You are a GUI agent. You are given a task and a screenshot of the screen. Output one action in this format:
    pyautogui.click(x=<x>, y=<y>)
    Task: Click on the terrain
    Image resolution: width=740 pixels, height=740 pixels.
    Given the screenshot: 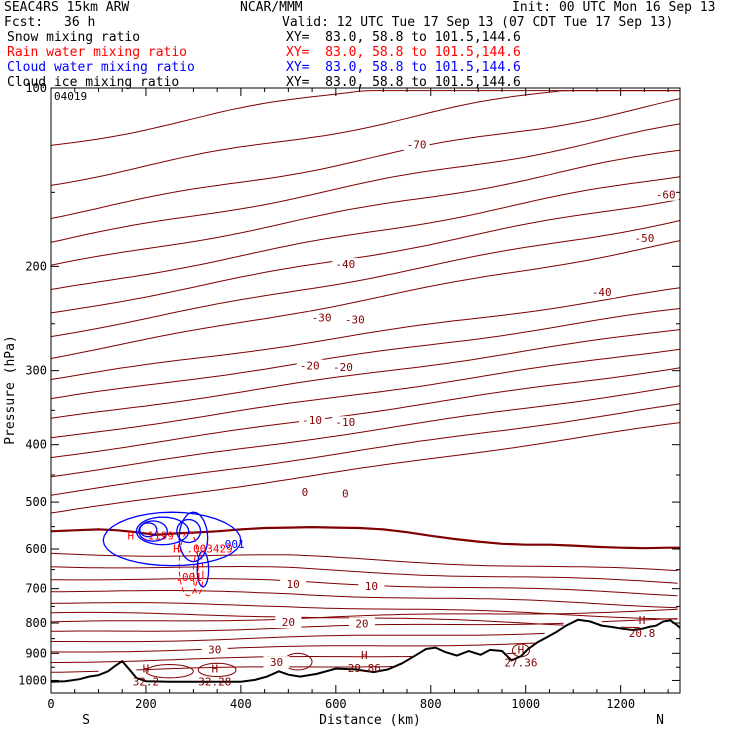 What is the action you would take?
    pyautogui.click(x=365, y=650)
    